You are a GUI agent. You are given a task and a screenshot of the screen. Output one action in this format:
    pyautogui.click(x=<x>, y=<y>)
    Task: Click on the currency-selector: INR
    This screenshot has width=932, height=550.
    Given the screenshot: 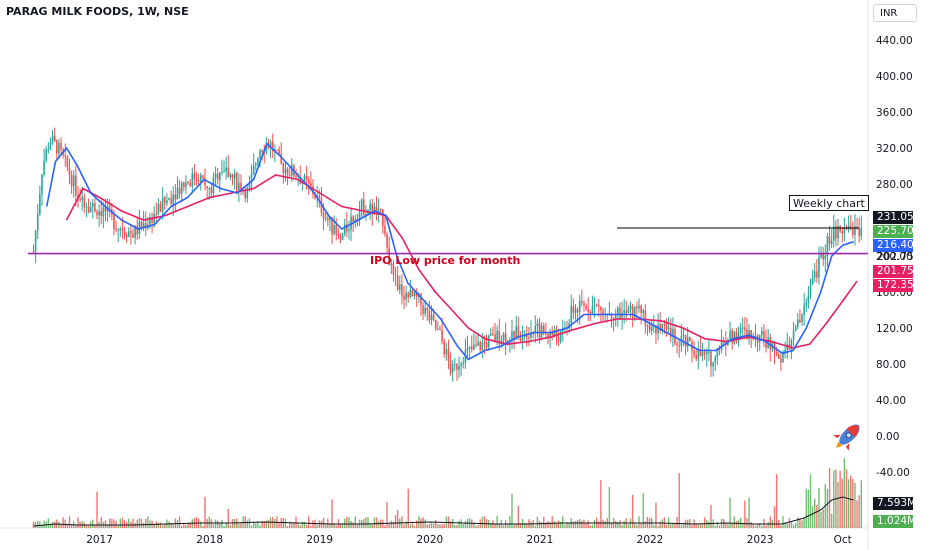 What is the action you would take?
    pyautogui.click(x=895, y=13)
    